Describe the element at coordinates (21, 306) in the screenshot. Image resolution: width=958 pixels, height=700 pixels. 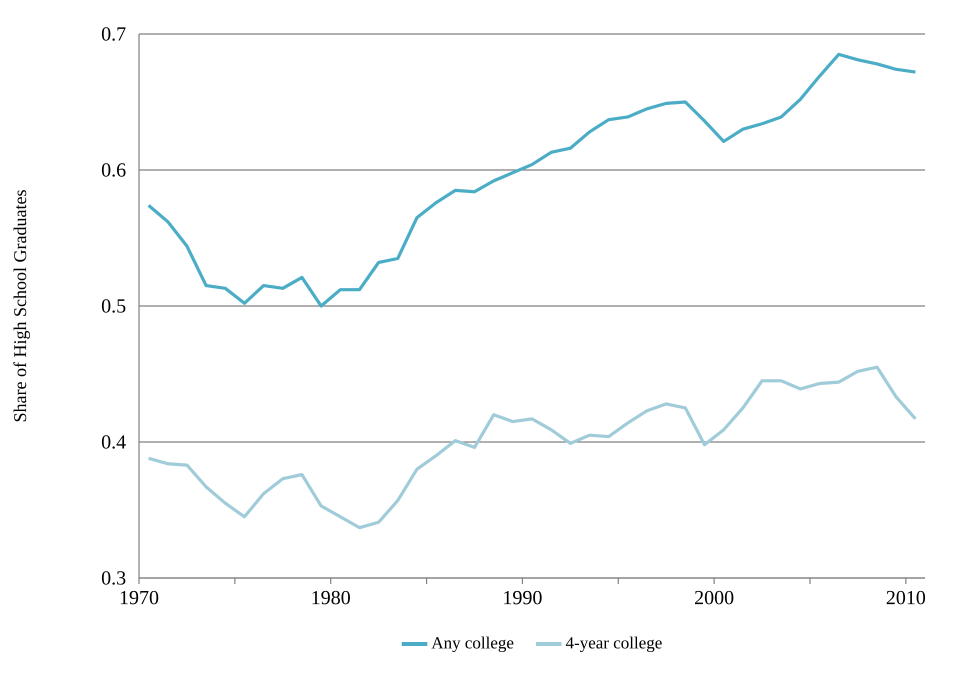
I see `y-axis-title: Share of High School Graduates` at that location.